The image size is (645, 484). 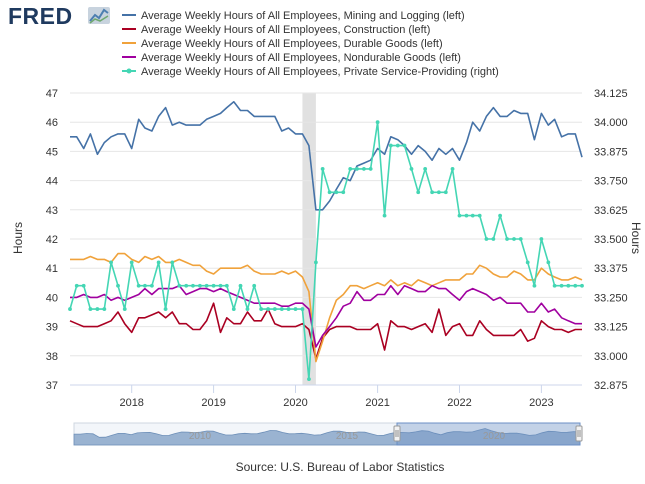 What do you see at coordinates (397, 433) in the screenshot?
I see `navigator-left-handle` at bounding box center [397, 433].